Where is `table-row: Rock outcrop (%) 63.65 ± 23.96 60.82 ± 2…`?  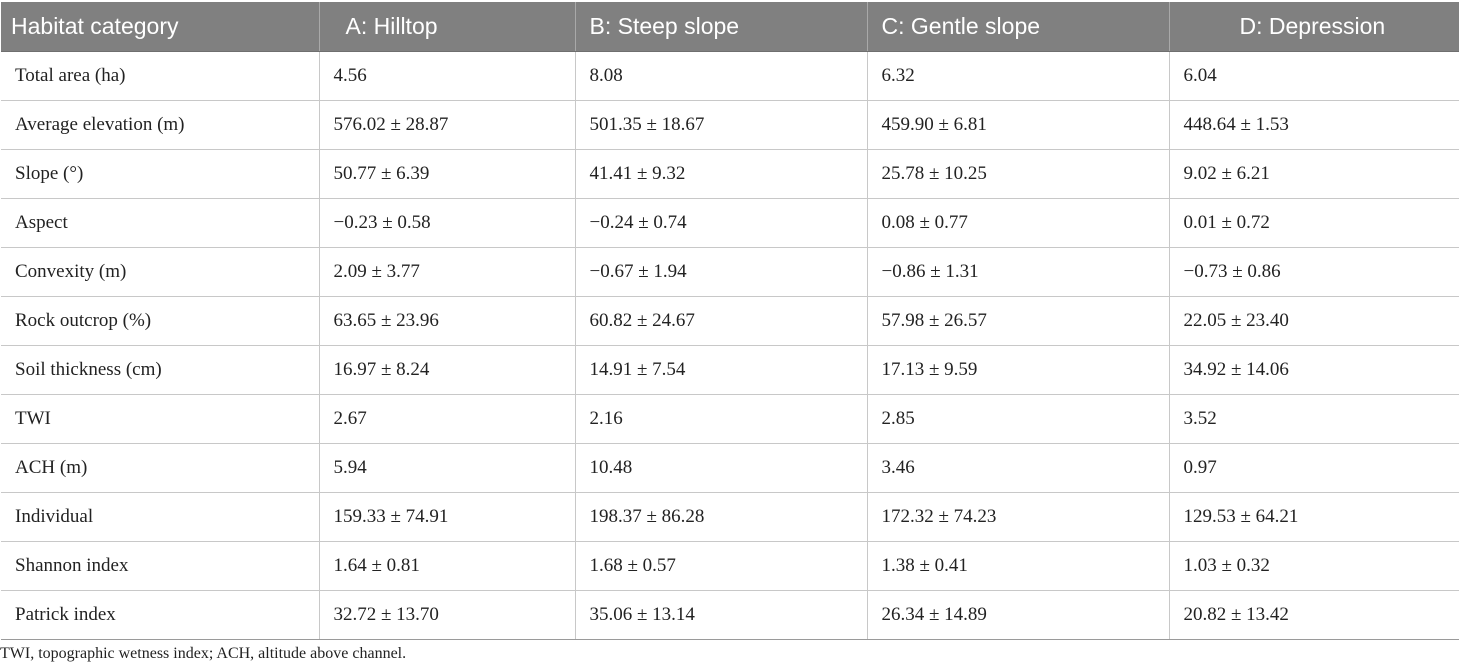 table-row: Rock outcrop (%) 63.65 ± 23.96 60.82 ± 2… is located at coordinates (730, 321).